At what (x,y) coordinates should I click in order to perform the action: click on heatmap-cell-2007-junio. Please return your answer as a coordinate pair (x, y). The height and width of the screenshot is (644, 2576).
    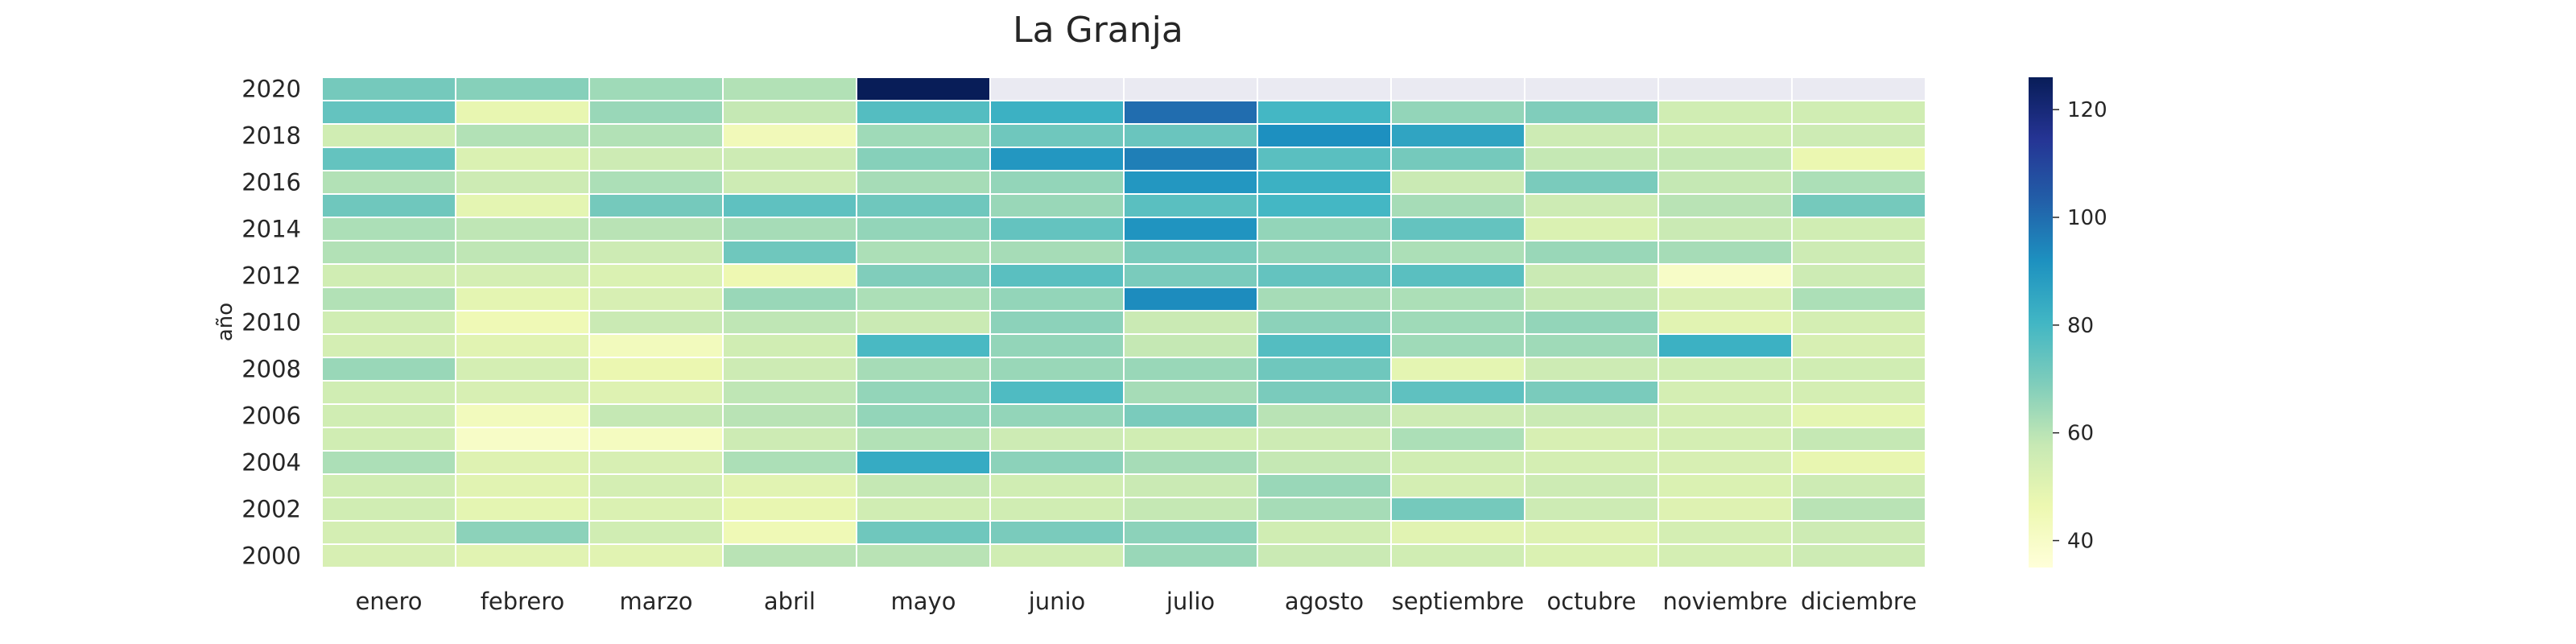
    Looking at the image, I should click on (1057, 392).